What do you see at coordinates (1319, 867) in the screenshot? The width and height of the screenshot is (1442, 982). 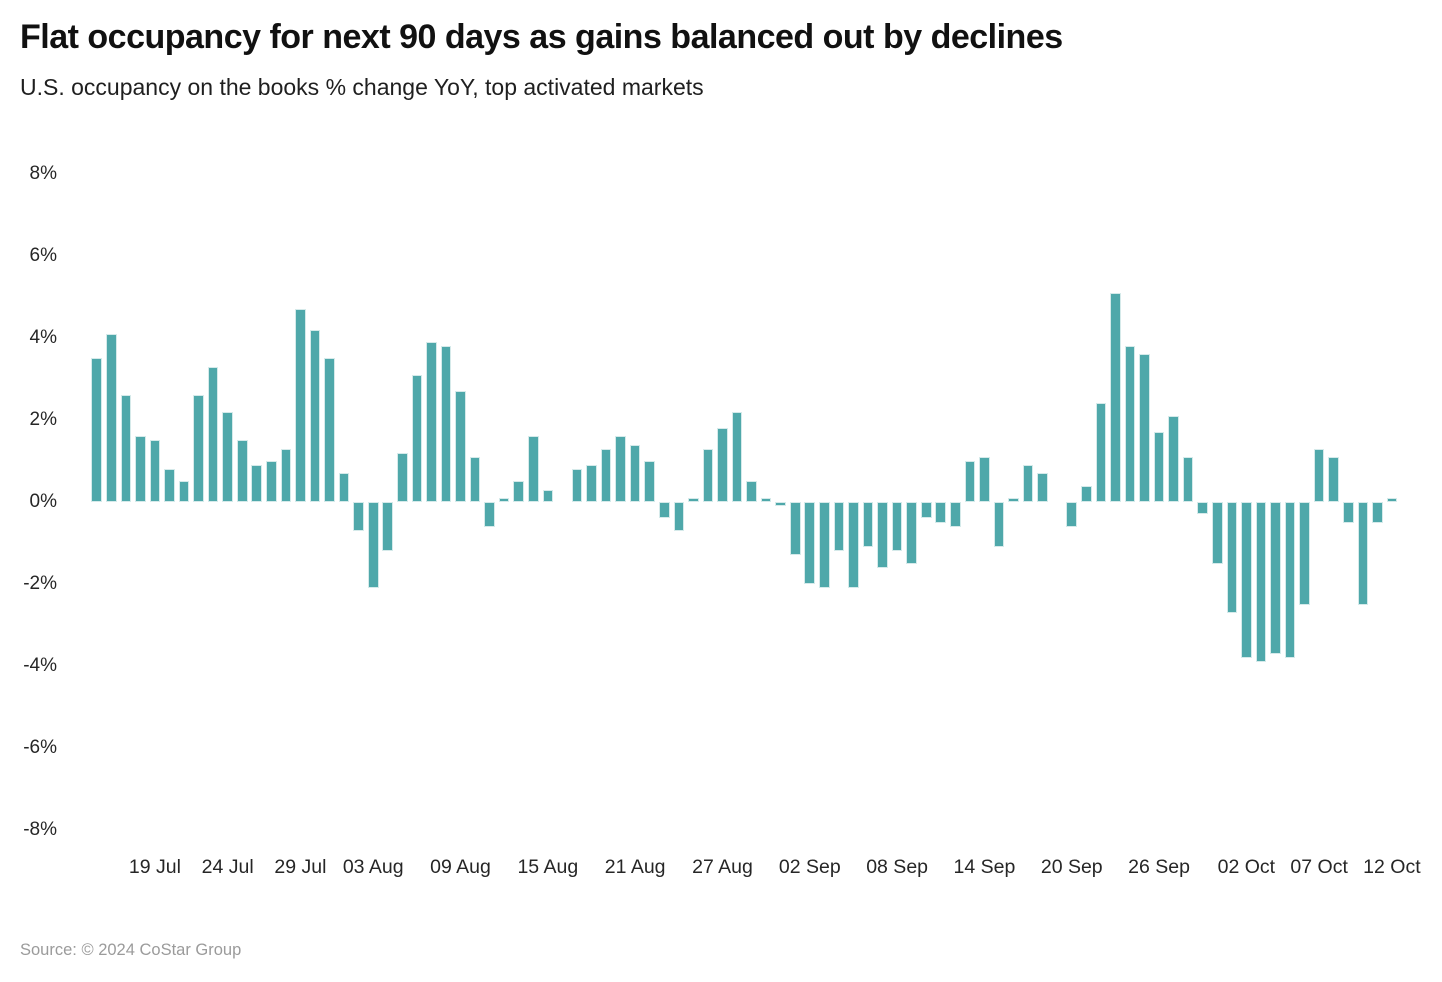 I see `x-axis-tick-label: 07 Oct` at bounding box center [1319, 867].